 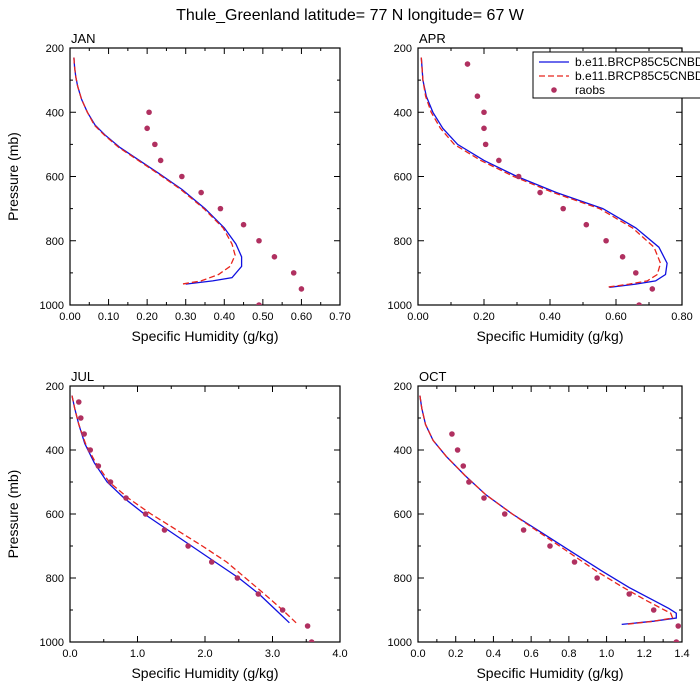 I want to click on x-tick-label-oct: 1.0, so click(x=606, y=654).